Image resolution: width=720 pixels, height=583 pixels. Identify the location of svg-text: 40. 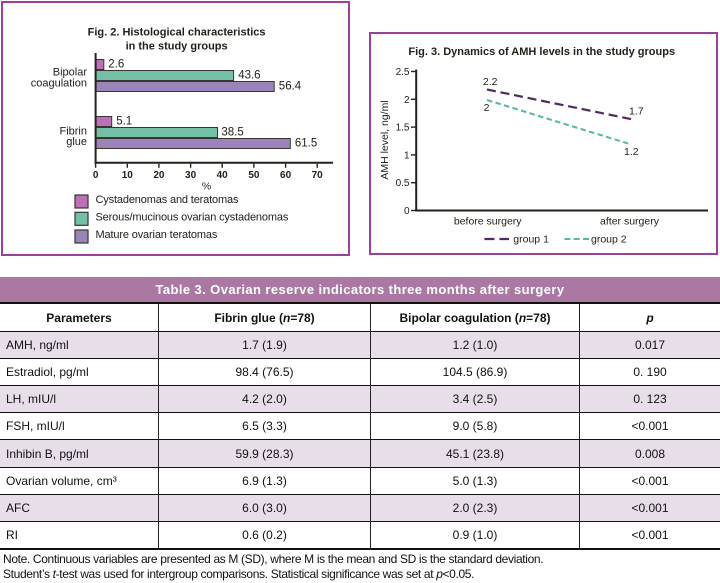
(223, 175).